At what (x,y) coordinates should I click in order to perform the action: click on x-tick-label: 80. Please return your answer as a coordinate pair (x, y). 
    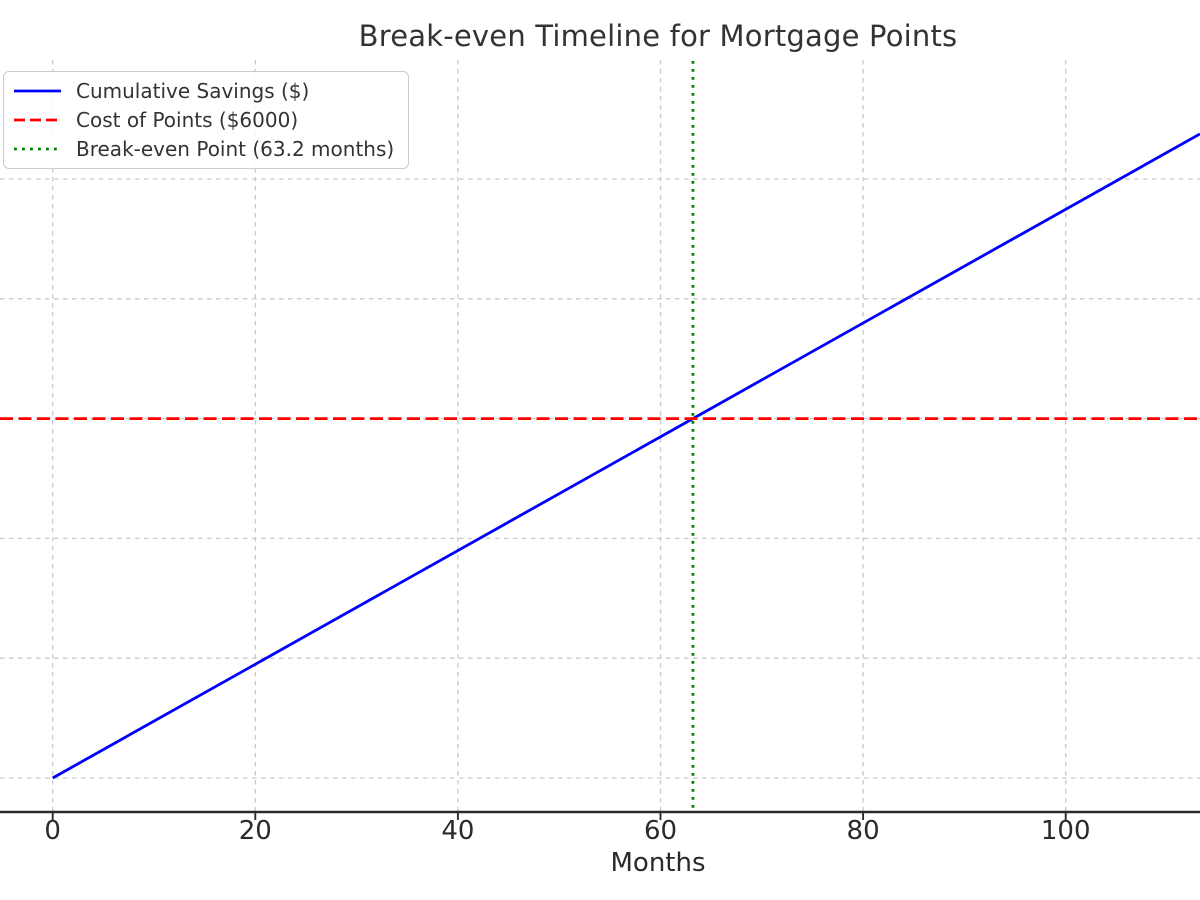
    Looking at the image, I should click on (863, 831).